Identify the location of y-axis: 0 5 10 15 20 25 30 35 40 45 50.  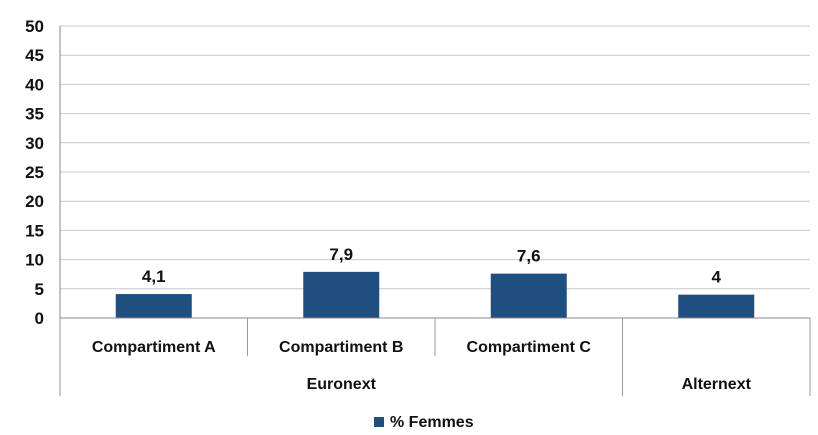
(43, 172).